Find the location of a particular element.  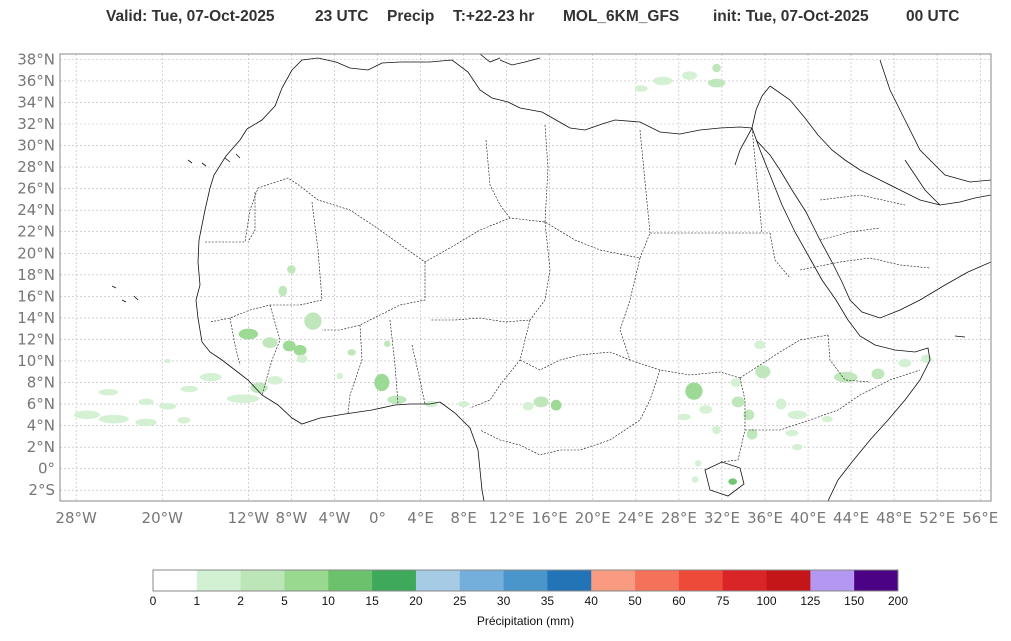

init-time: init: Tue, 07-Oct-2025 is located at coordinates (791, 16).